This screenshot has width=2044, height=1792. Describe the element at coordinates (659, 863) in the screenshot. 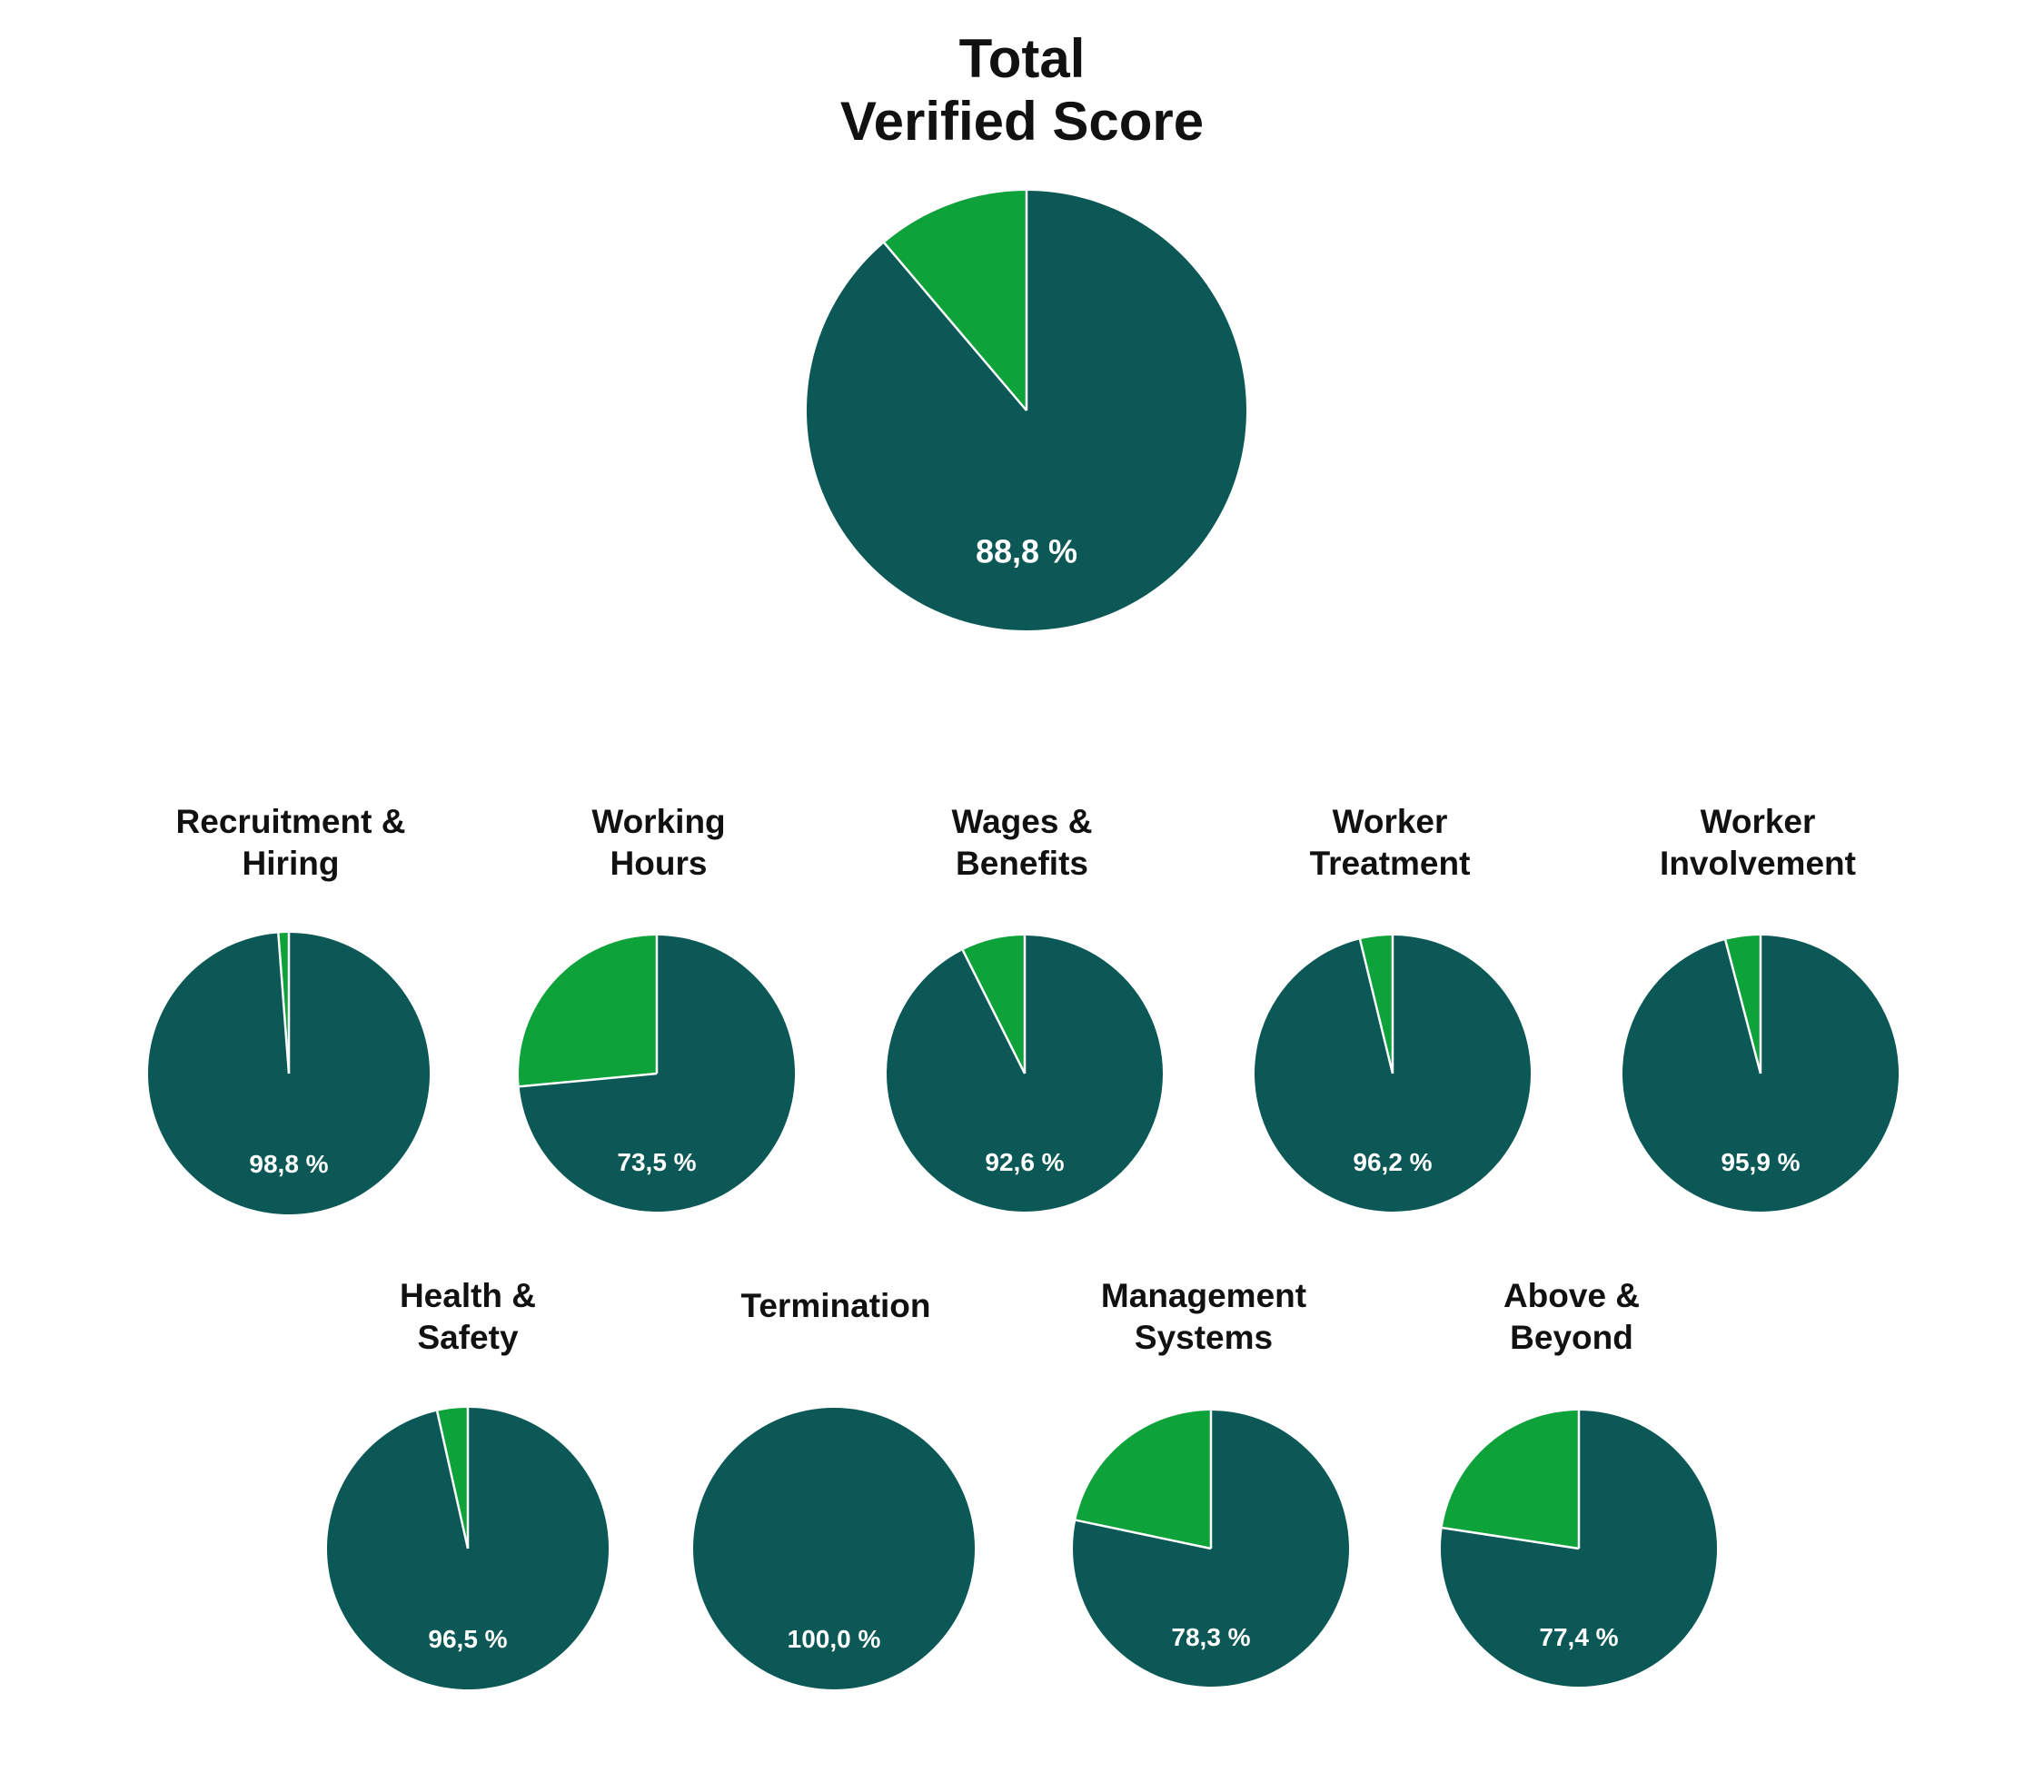

I see `title-line: Hours` at that location.